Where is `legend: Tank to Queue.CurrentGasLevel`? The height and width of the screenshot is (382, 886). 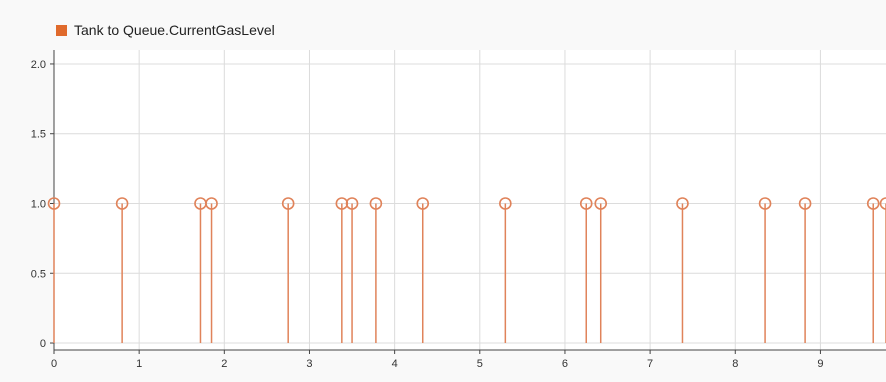
legend: Tank to Queue.CurrentGasLevel is located at coordinates (165, 30).